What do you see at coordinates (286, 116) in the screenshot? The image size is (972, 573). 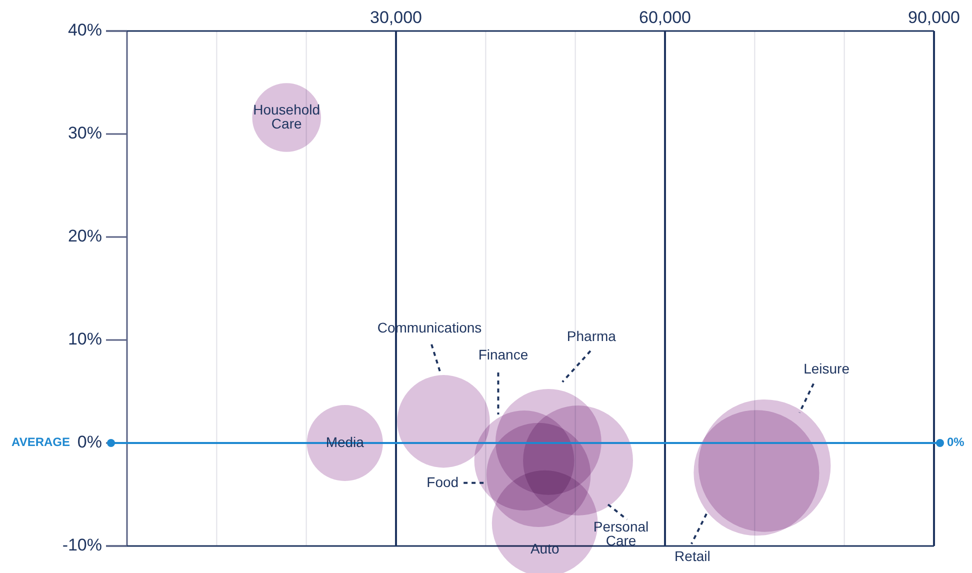 I see `series-label: Household Care` at bounding box center [286, 116].